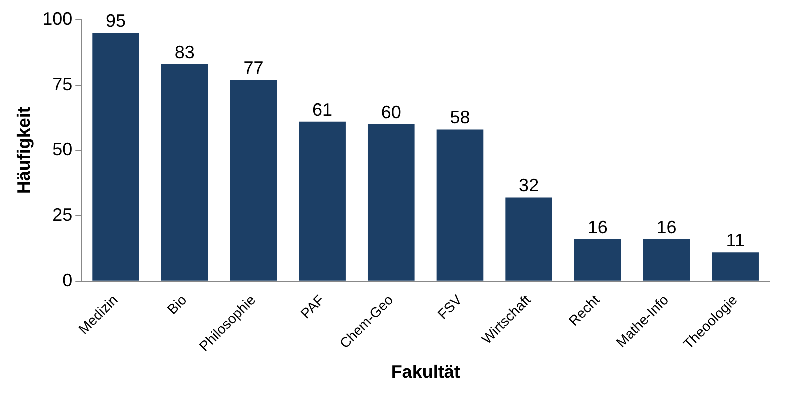 The image size is (800, 393). What do you see at coordinates (57, 18) in the screenshot?
I see `y-tick-label: 100` at bounding box center [57, 18].